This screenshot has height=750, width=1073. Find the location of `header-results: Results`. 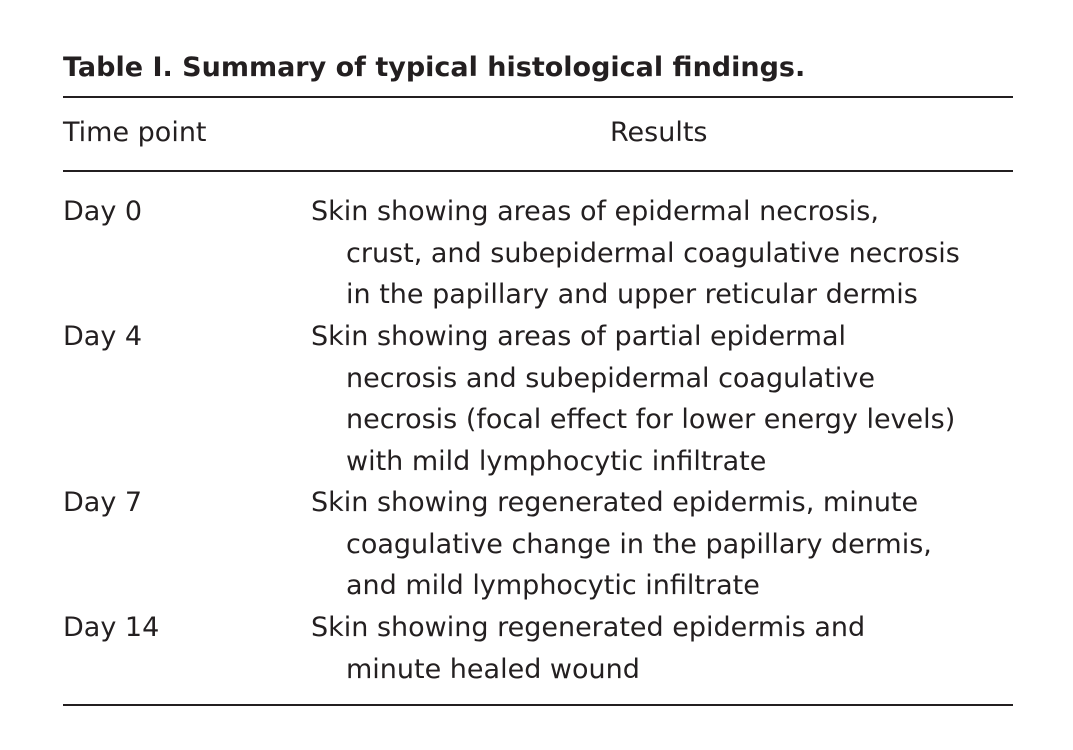

header-results: Results is located at coordinates (659, 132).